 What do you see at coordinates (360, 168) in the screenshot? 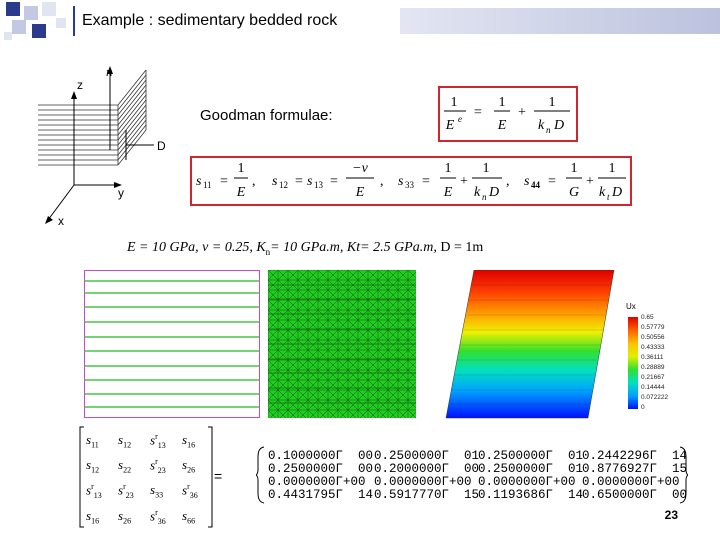
I see `s12-num: −ν` at bounding box center [360, 168].